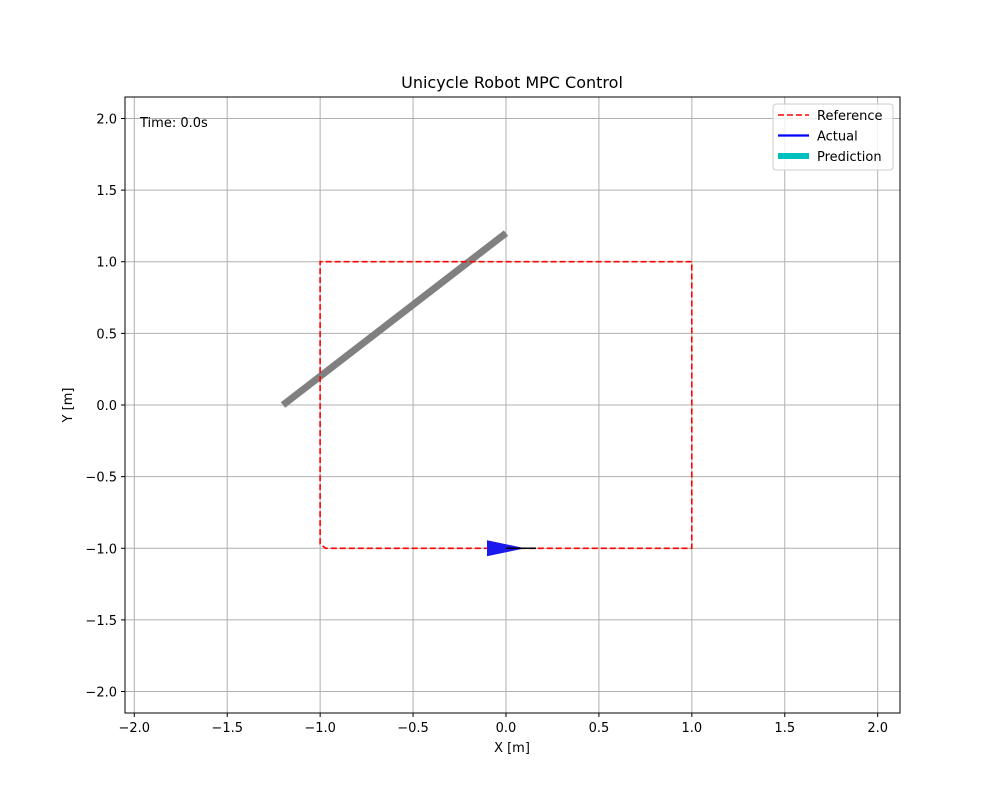 This screenshot has width=1000, height=800. Describe the element at coordinates (320, 728) in the screenshot. I see `x-tick-label: −1.0` at that location.